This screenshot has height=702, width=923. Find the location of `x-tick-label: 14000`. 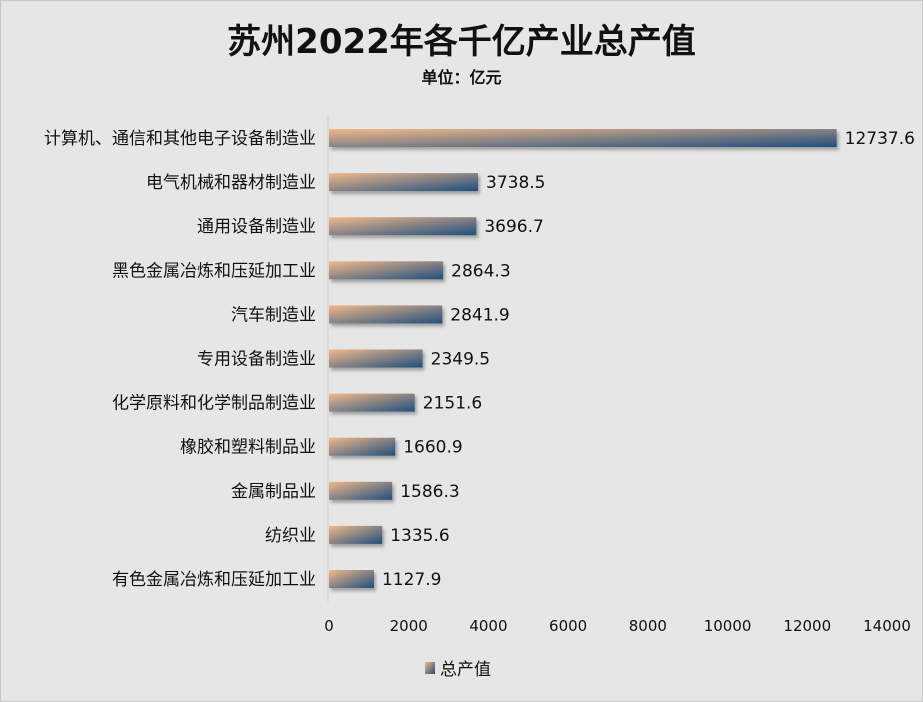

x-tick-label: 14000 is located at coordinates (887, 626).